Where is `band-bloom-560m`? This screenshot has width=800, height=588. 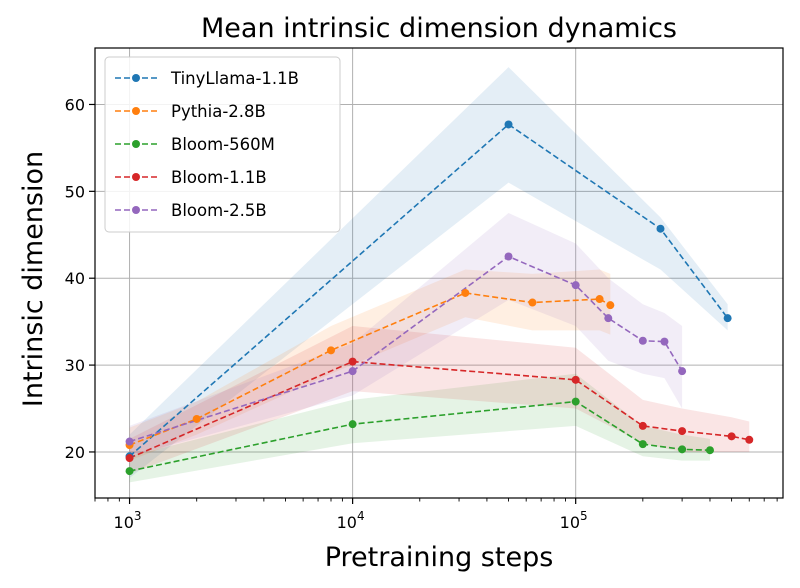 band-bloom-560m is located at coordinates (419, 428).